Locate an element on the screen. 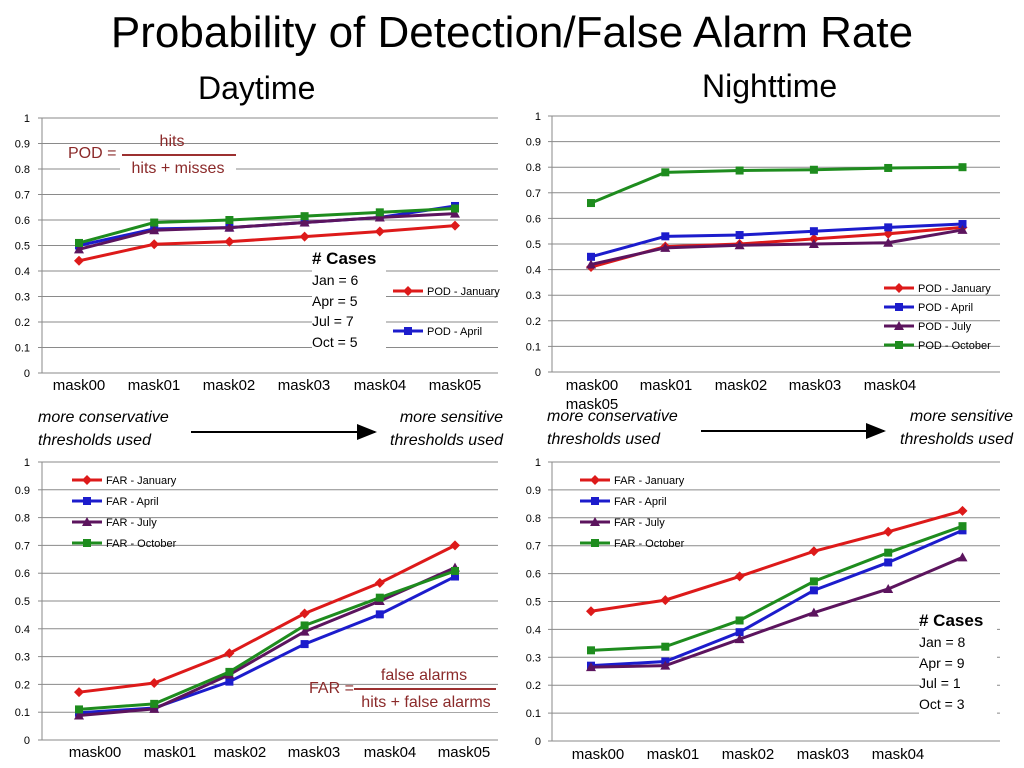 This screenshot has height=768, width=1024. y-tick-label: 0.4 is located at coordinates (22, 272).